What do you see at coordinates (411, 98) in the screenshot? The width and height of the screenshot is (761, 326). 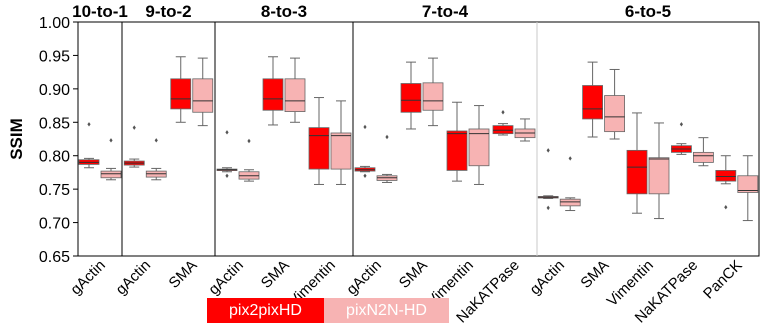 I see `box-7-to-4-sma-pix2pixhd-box` at bounding box center [411, 98].